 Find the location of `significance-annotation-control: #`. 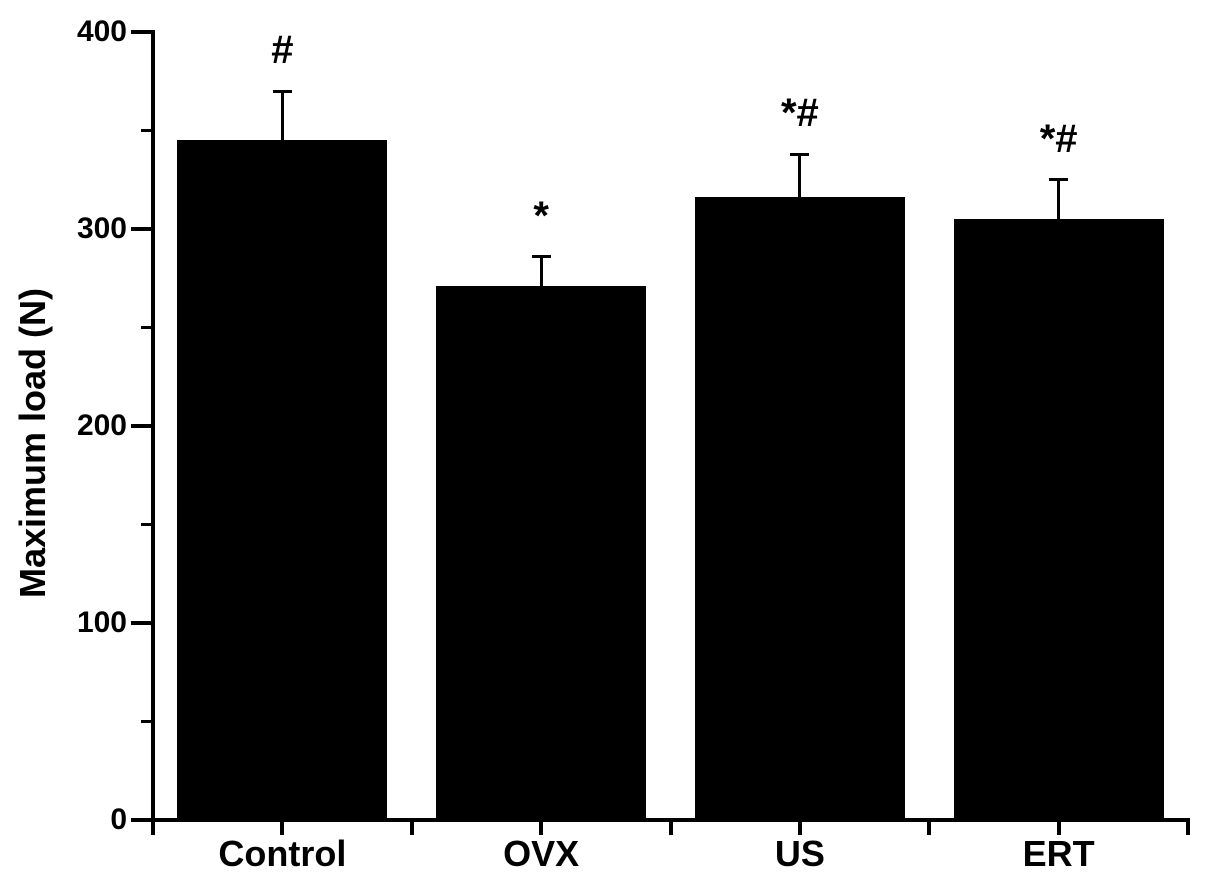

significance-annotation-control: # is located at coordinates (282, 50).